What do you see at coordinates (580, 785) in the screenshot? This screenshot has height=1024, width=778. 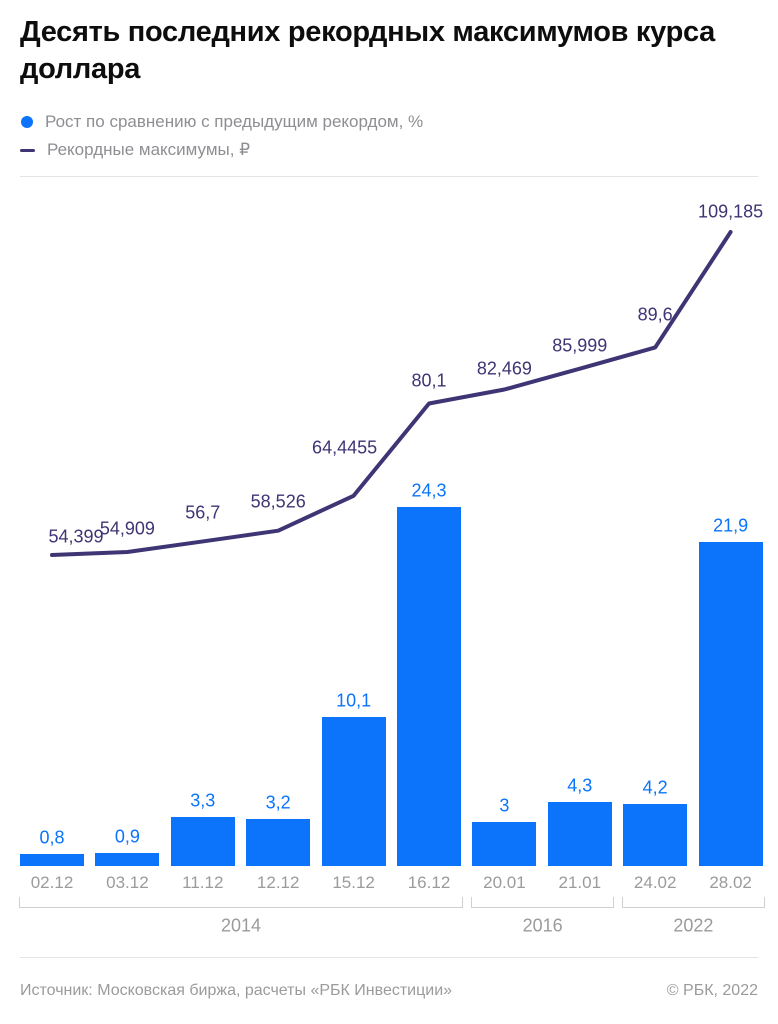 I see `bar-value-label: 4,3` at bounding box center [580, 785].